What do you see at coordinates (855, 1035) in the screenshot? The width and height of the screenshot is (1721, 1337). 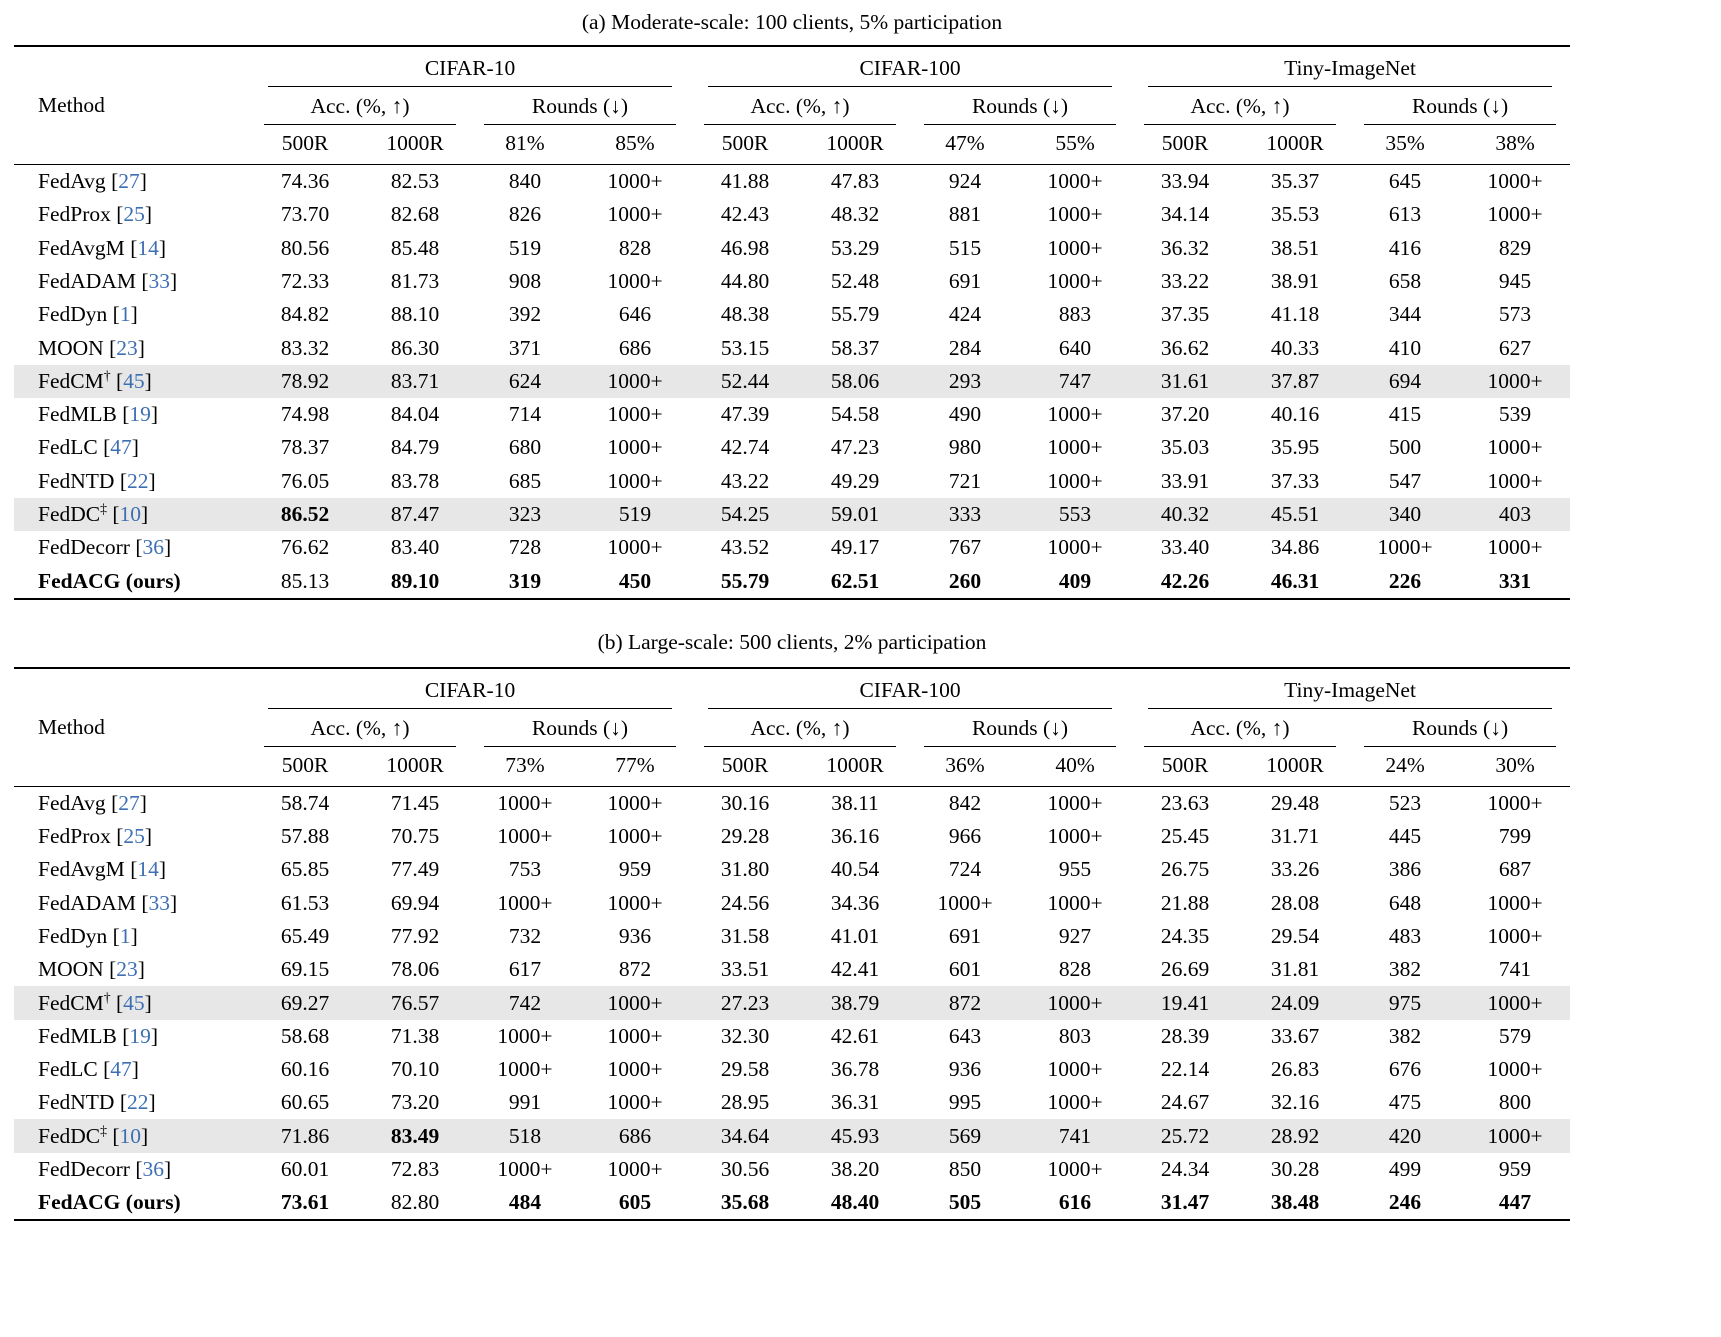 I see `value-cell: 42.61` at bounding box center [855, 1035].